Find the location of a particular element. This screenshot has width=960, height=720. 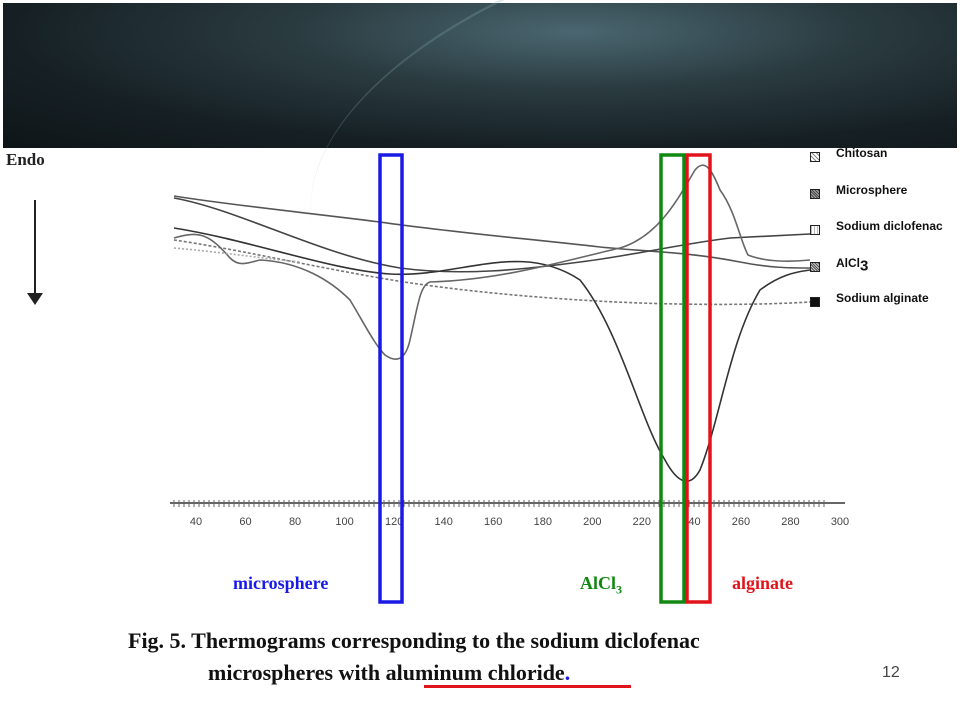

x-tick-label: 40 is located at coordinates (196, 522).